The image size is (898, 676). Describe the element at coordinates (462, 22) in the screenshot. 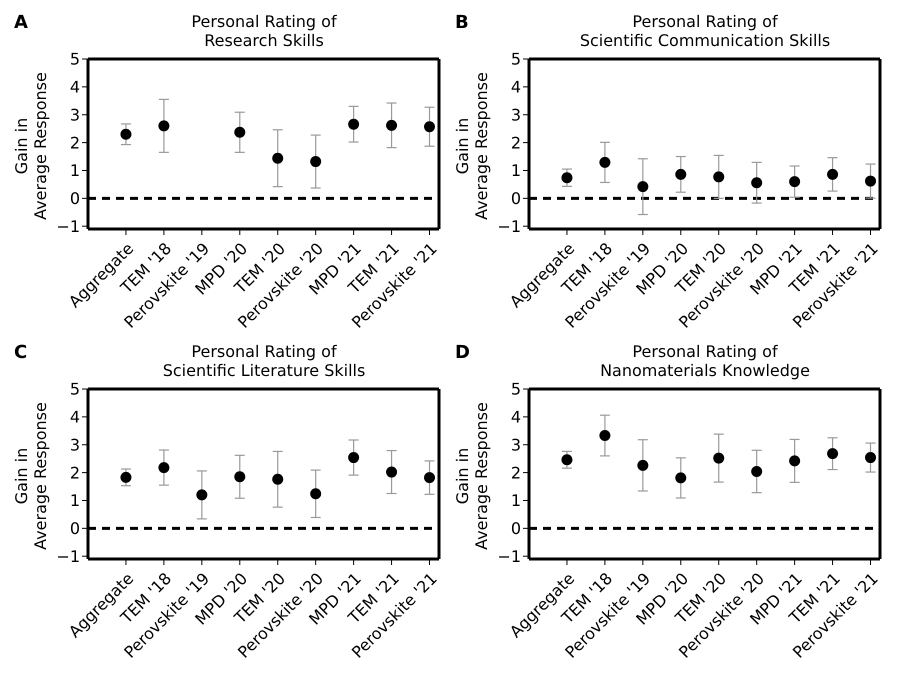

I see `text: B` at that location.